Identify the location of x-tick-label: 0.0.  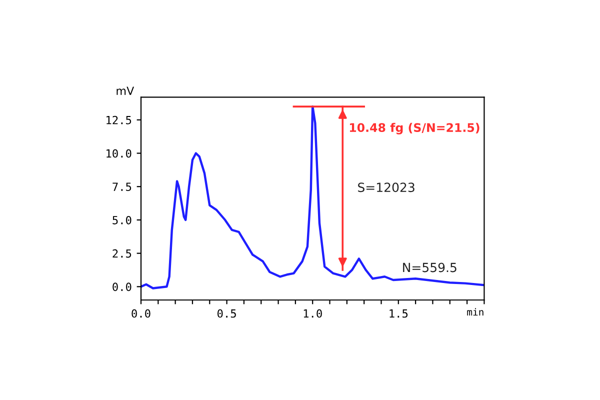
(141, 313).